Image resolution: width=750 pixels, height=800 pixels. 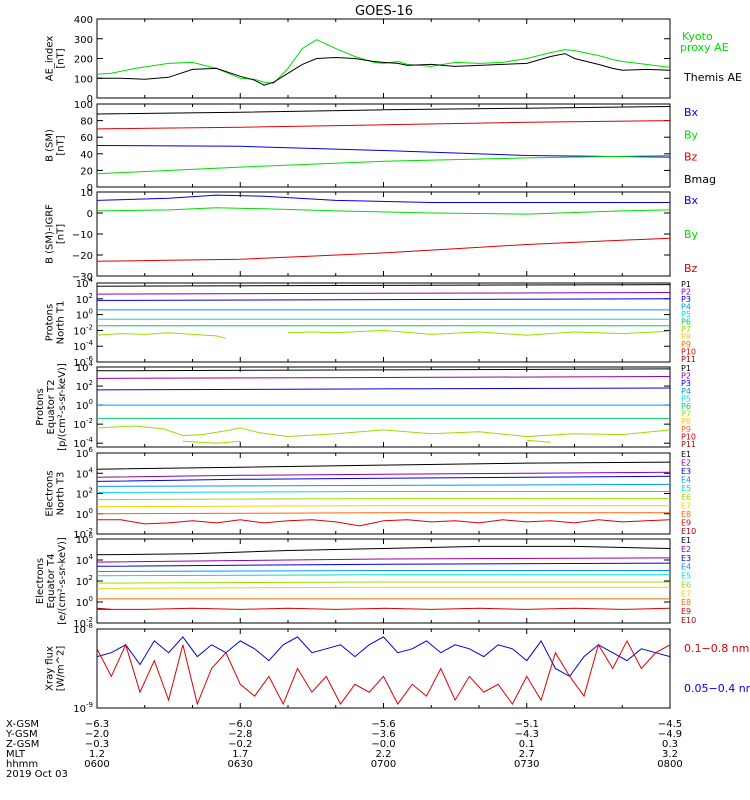 I want to click on legend-entry: P9, so click(x=686, y=429).